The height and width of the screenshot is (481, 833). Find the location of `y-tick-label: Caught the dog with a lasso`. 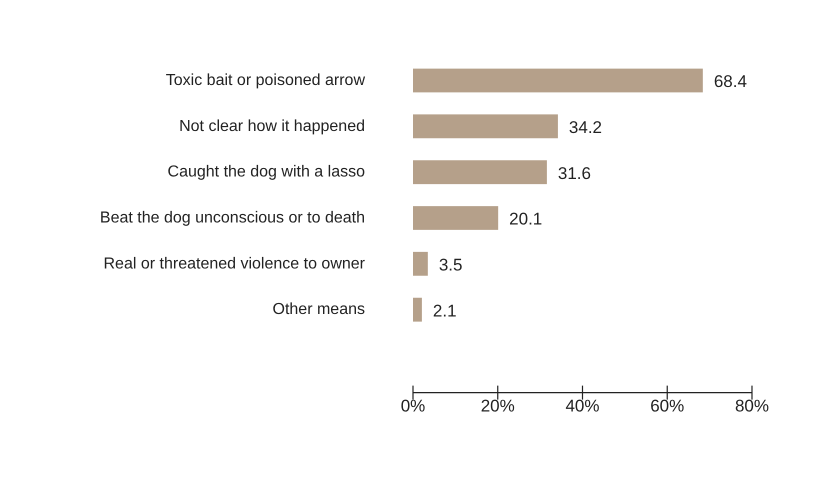

y-tick-label: Caught the dog with a lasso is located at coordinates (267, 172).